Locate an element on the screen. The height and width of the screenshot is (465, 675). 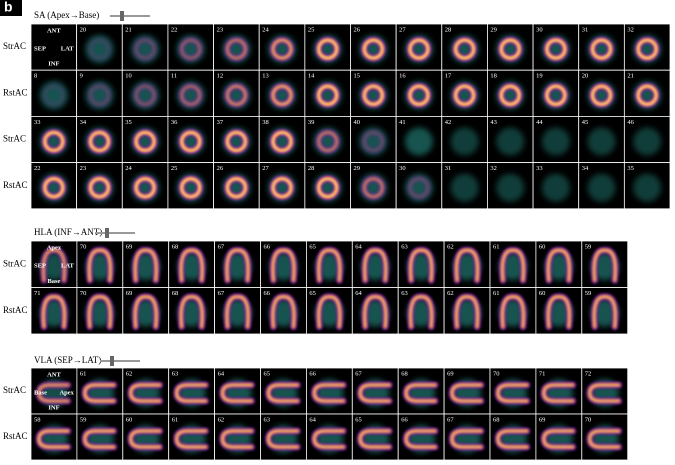
image-cell: 24 is located at coordinates (145, 186).